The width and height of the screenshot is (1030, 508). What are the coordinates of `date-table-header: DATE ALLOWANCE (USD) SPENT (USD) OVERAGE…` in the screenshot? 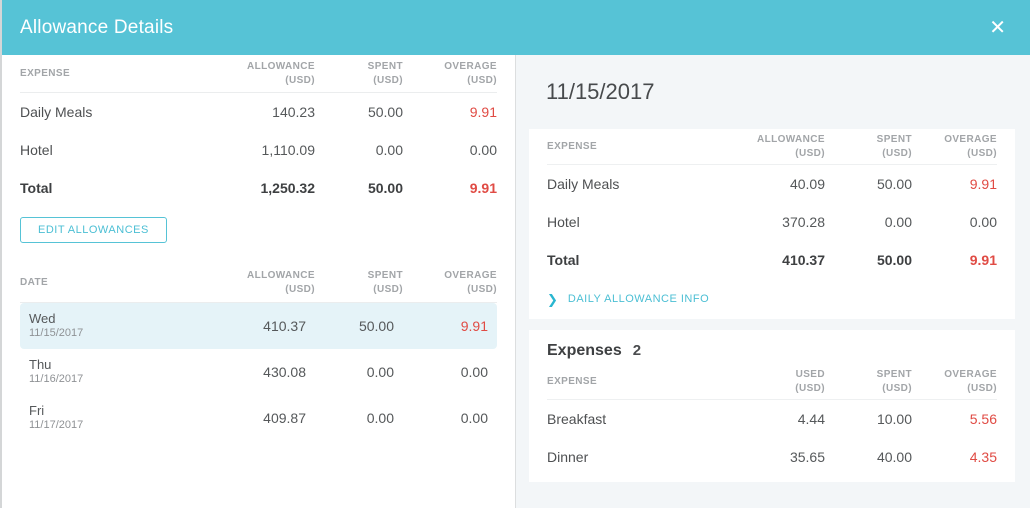 It's located at (258, 283).